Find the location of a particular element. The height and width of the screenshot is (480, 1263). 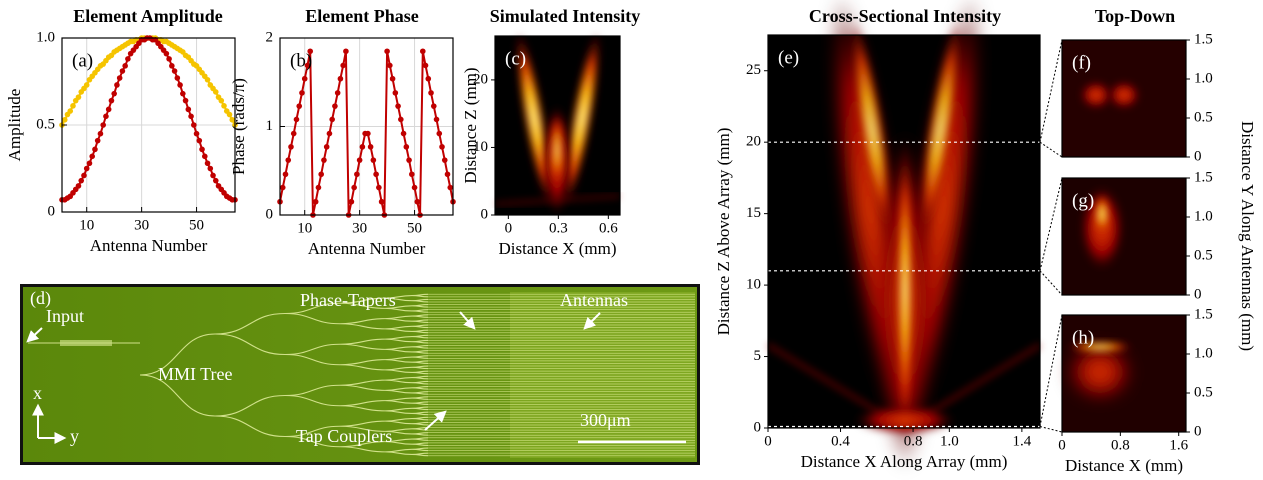

y-axis-label: Distance Z Above Array (mm) is located at coordinates (723, 232).